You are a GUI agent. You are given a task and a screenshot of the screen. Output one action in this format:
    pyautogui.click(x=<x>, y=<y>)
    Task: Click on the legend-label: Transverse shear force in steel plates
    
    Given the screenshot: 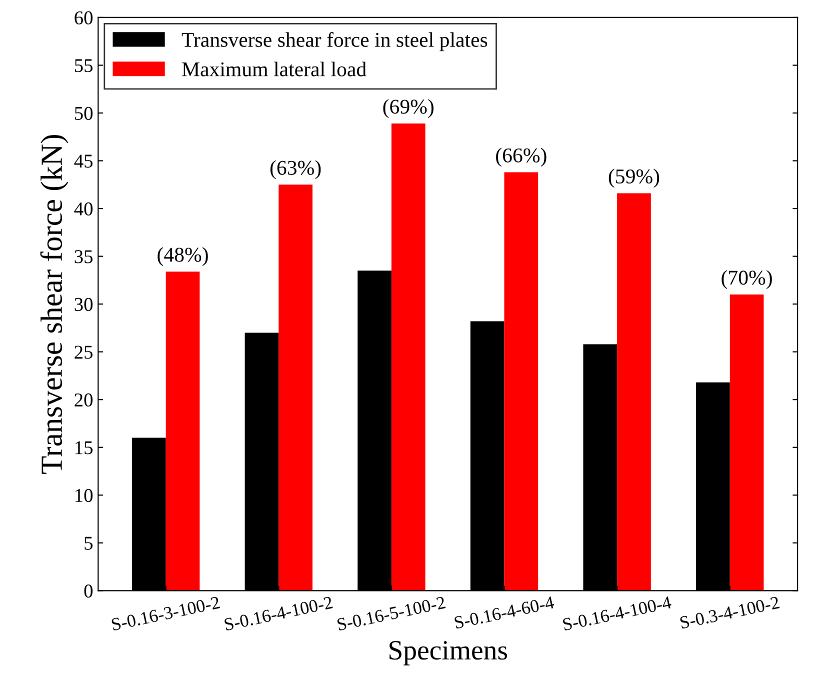 What is the action you would take?
    pyautogui.click(x=335, y=42)
    